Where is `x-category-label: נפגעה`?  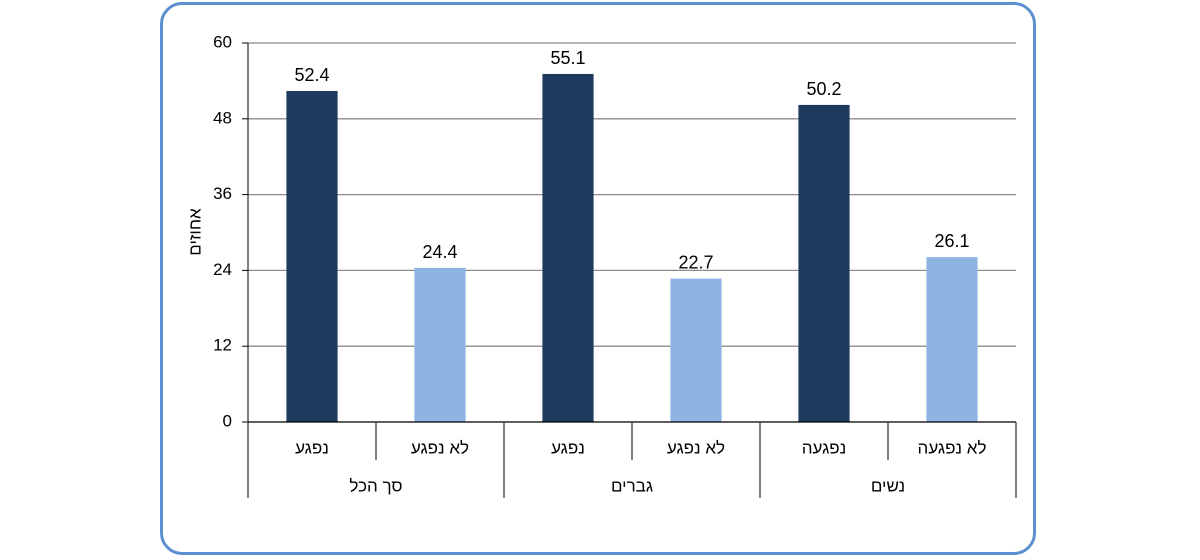
x-category-label: נפגעה is located at coordinates (824, 447).